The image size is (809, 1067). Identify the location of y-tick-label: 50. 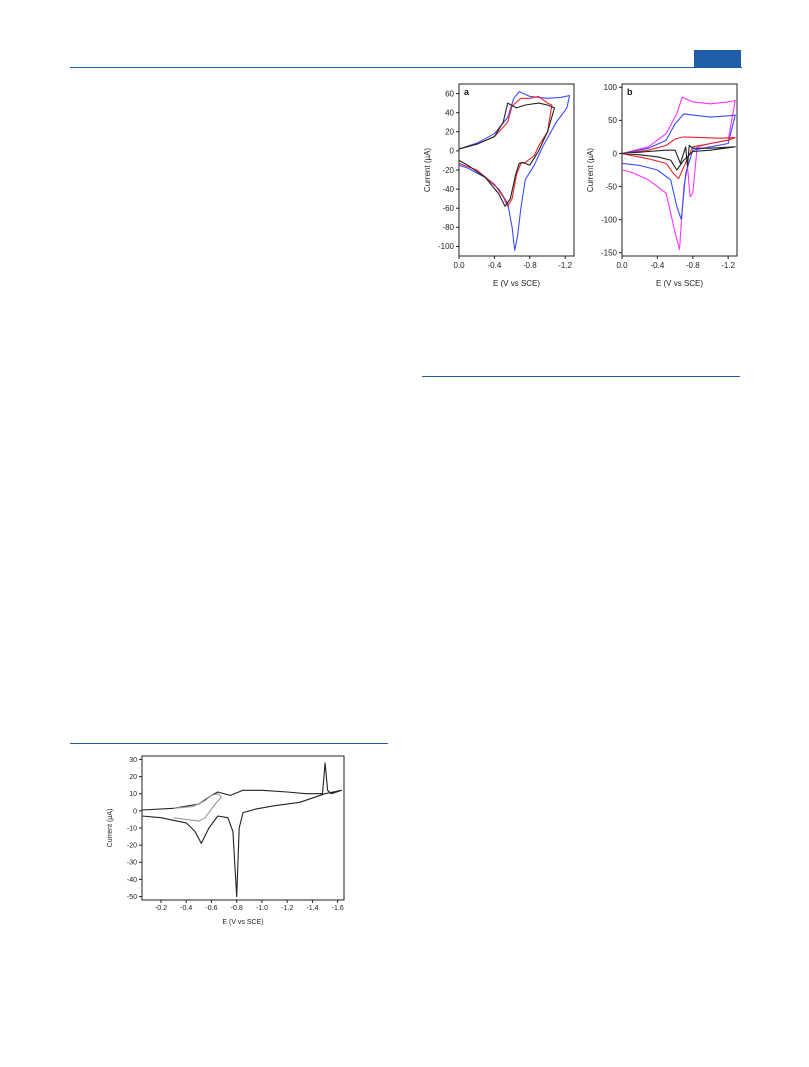
(612, 120).